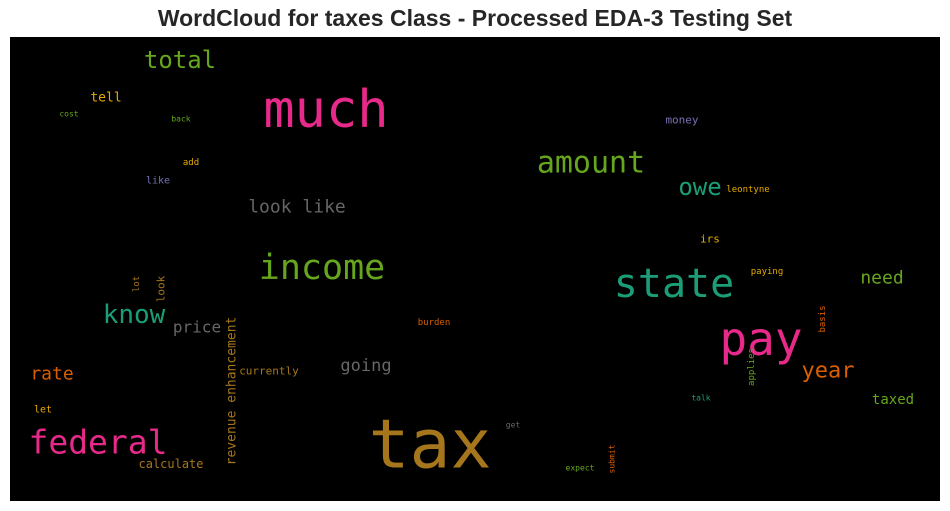  I want to click on word-need: need, so click(881, 278).